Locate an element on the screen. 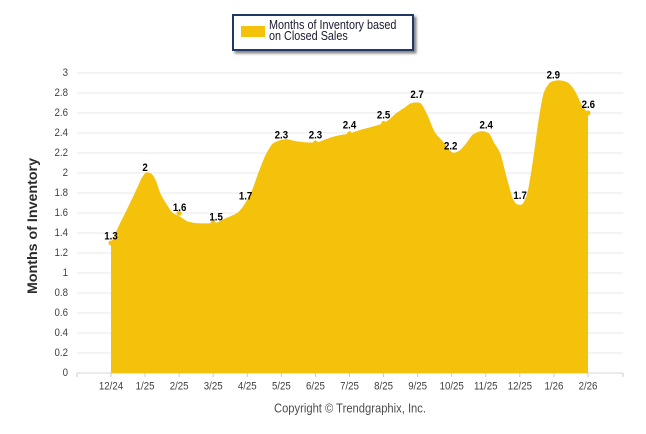 The height and width of the screenshot is (434, 646). svg-text: 1/26 is located at coordinates (554, 387).